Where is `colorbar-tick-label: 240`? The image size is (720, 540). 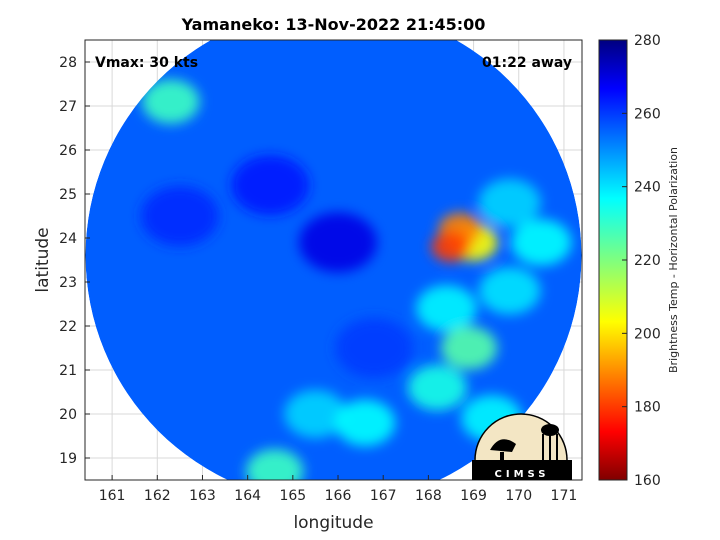 colorbar-tick-label: 240 is located at coordinates (647, 188).